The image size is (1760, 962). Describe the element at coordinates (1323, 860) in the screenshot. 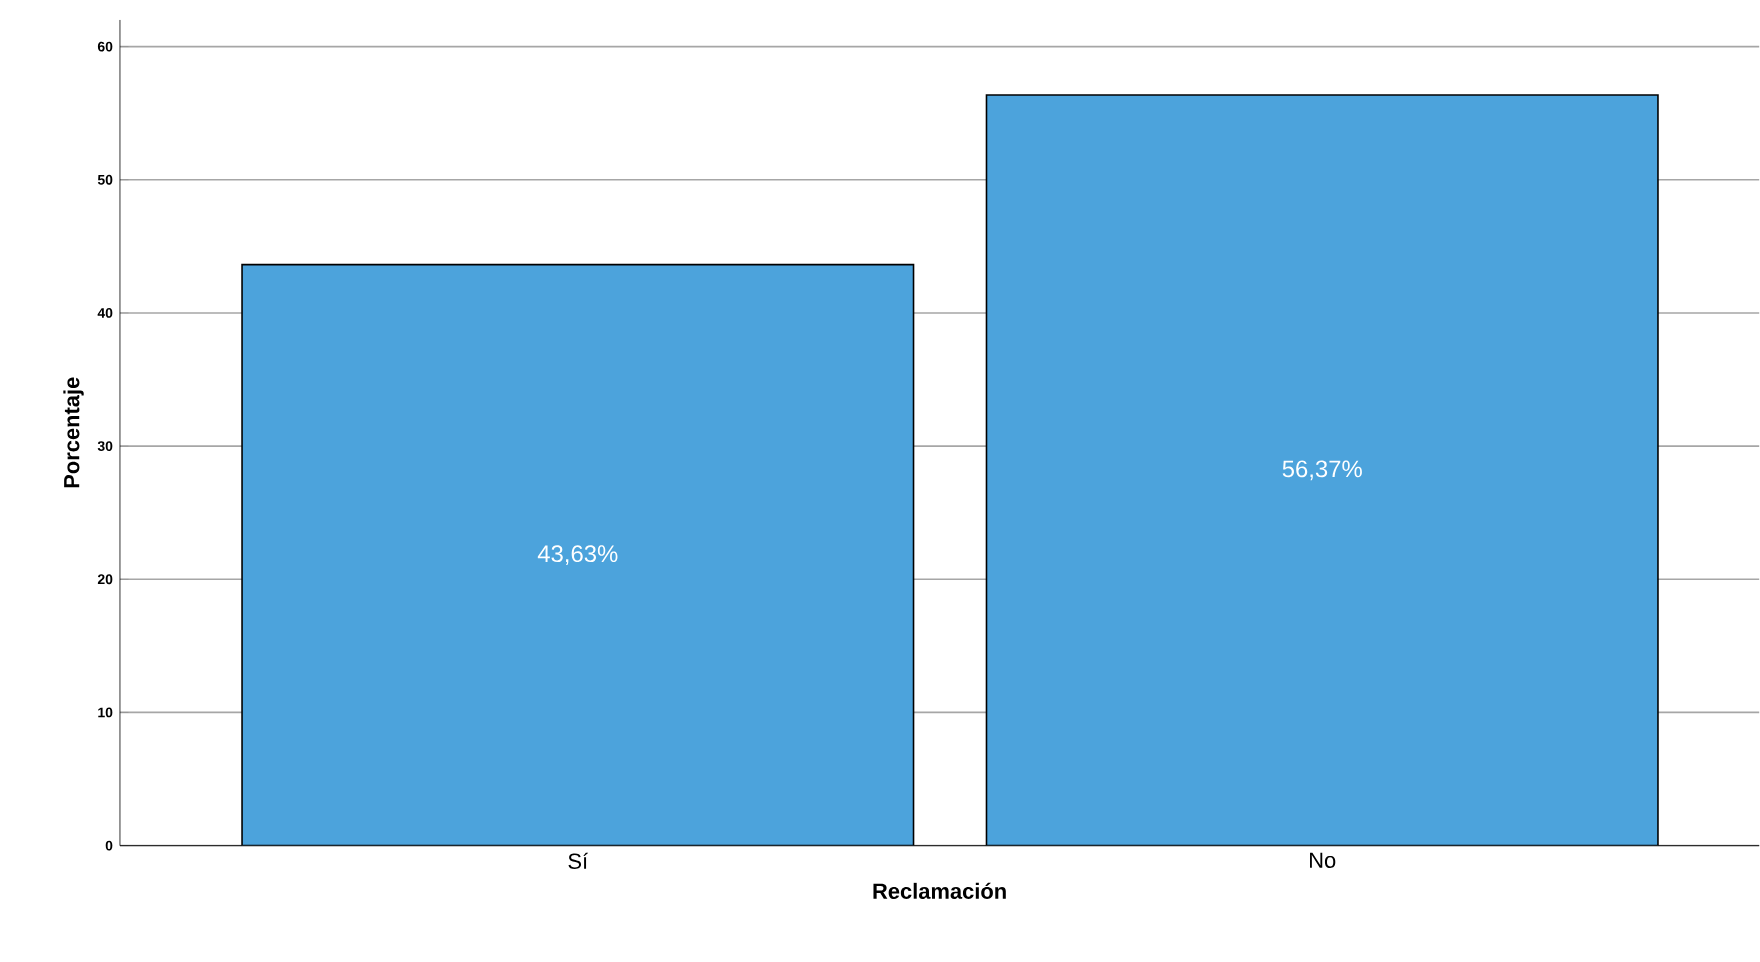

I see `x-tick-label: No` at that location.